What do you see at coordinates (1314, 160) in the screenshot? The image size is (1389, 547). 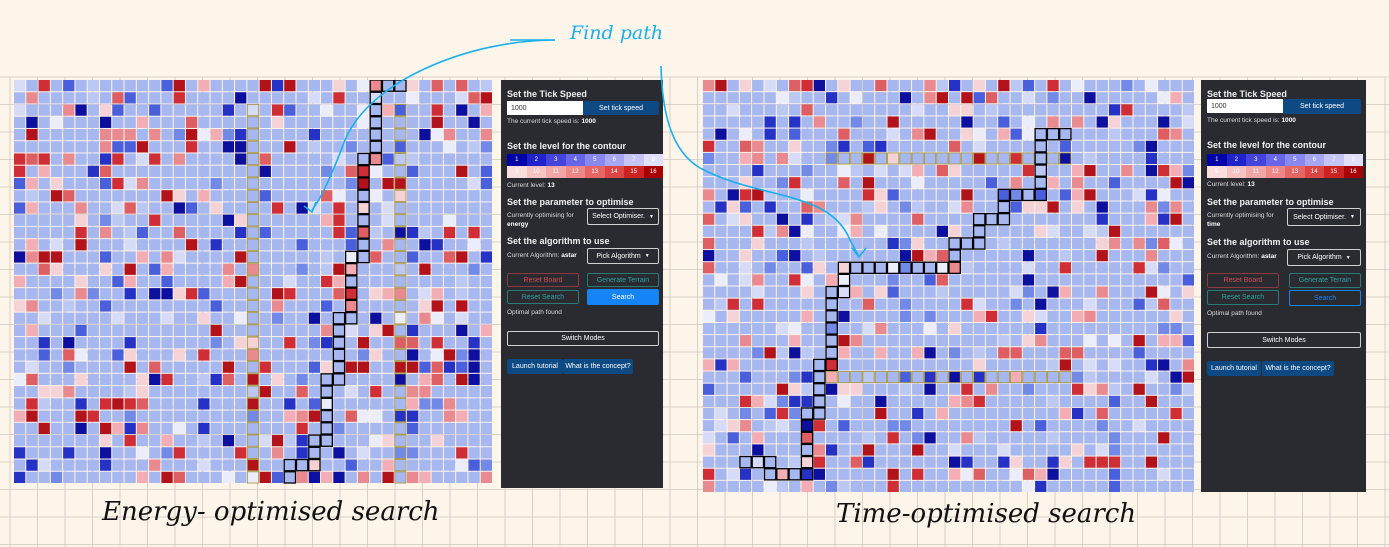 I see `contour-level-6: 6` at bounding box center [1314, 160].